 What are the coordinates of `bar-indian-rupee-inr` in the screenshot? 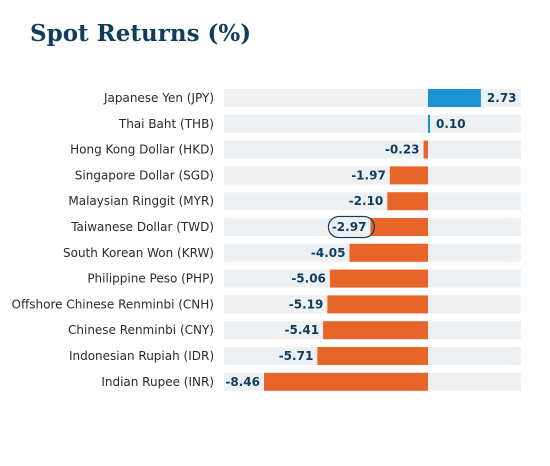 It's located at (346, 381).